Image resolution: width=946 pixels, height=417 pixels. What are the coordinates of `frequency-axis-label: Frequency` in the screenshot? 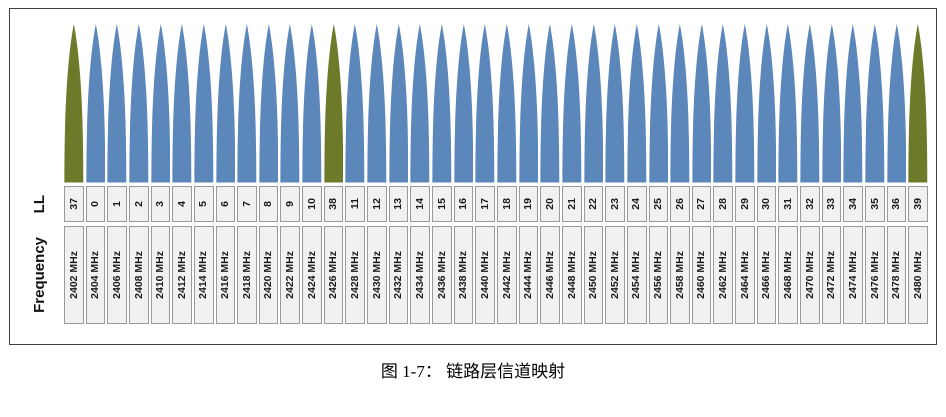 It's located at (39, 275).